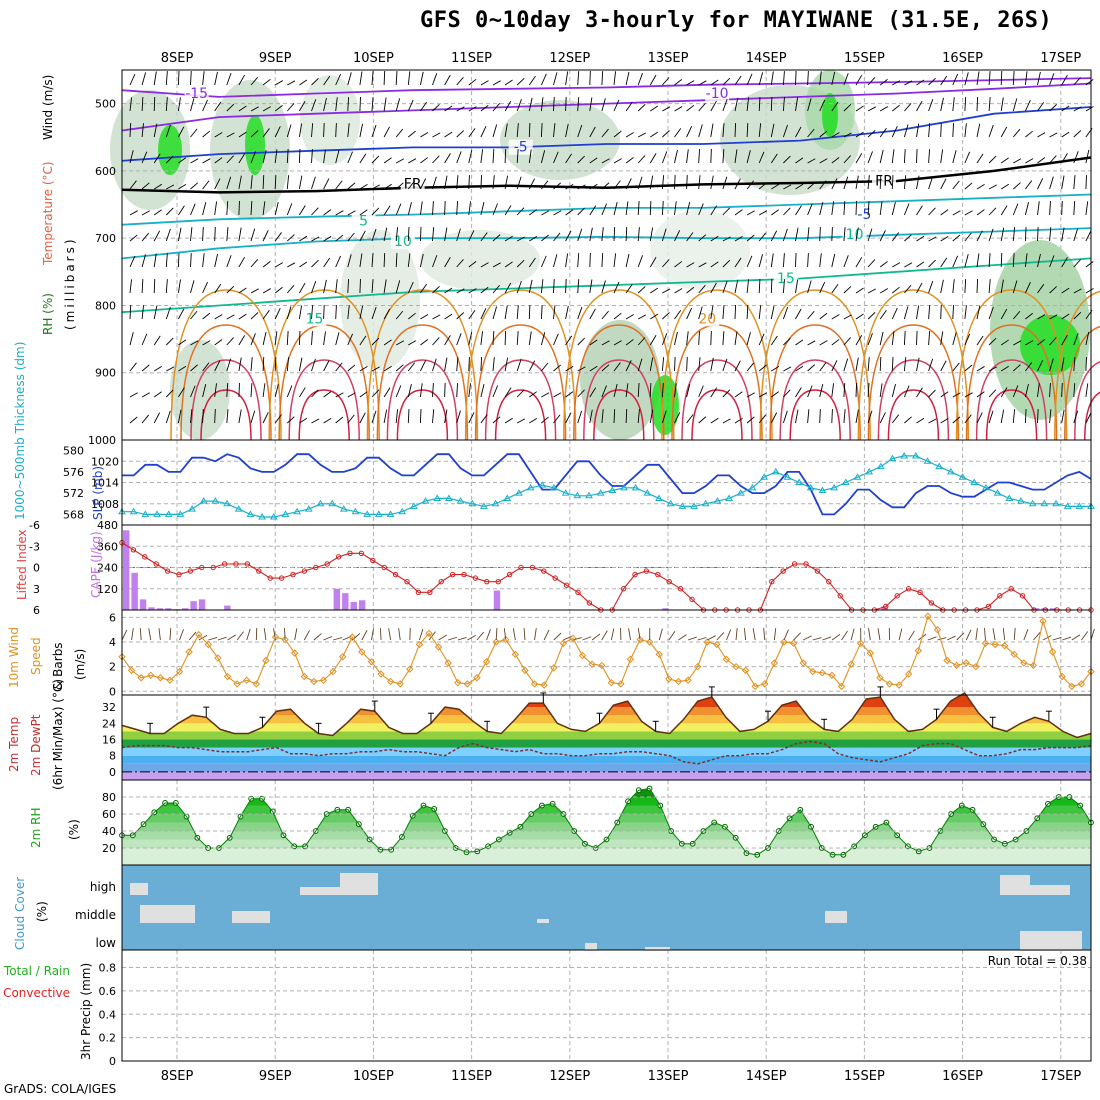  Describe the element at coordinates (471, 58) in the screenshot. I see `date-label-top: 11SEP` at that location.